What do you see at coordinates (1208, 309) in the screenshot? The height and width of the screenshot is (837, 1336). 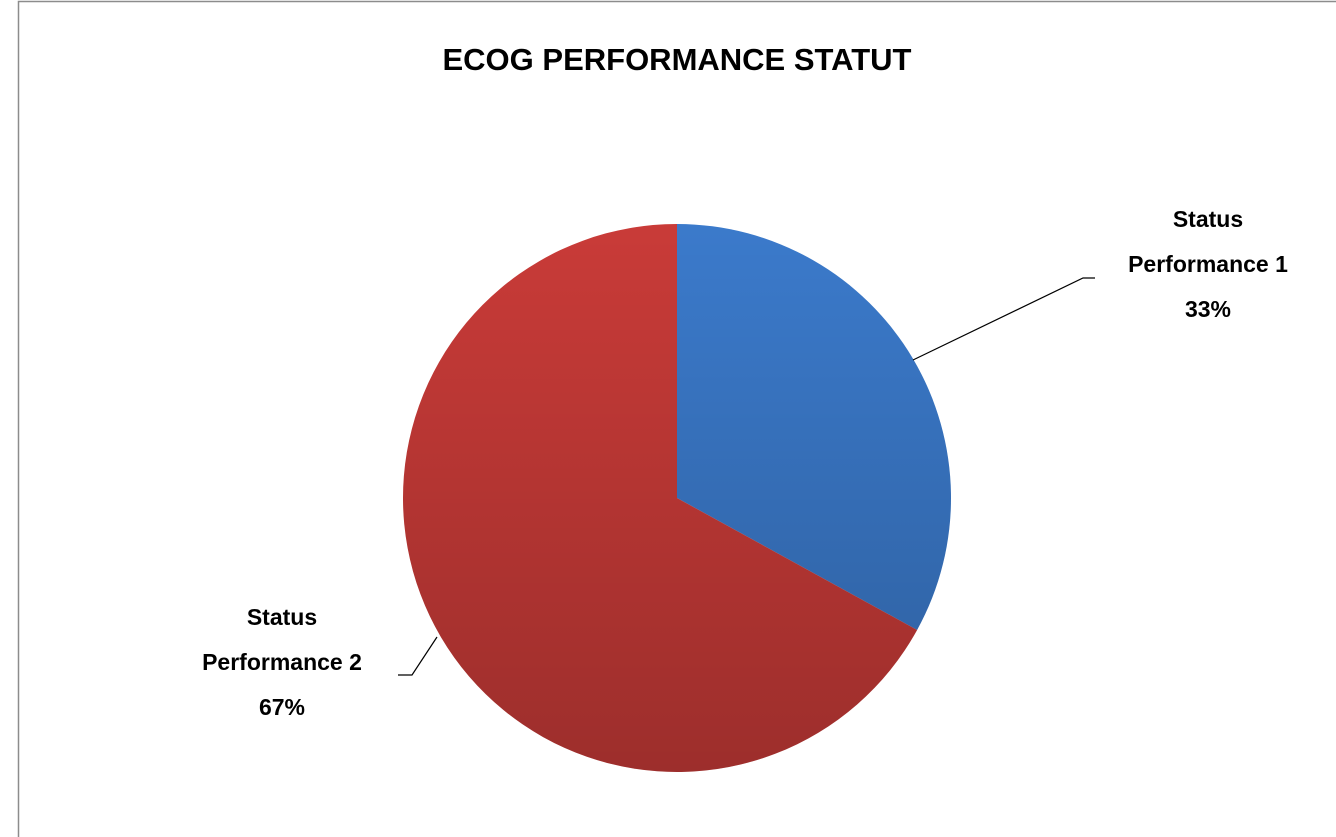 I see `slice-value-label: 33%` at bounding box center [1208, 309].